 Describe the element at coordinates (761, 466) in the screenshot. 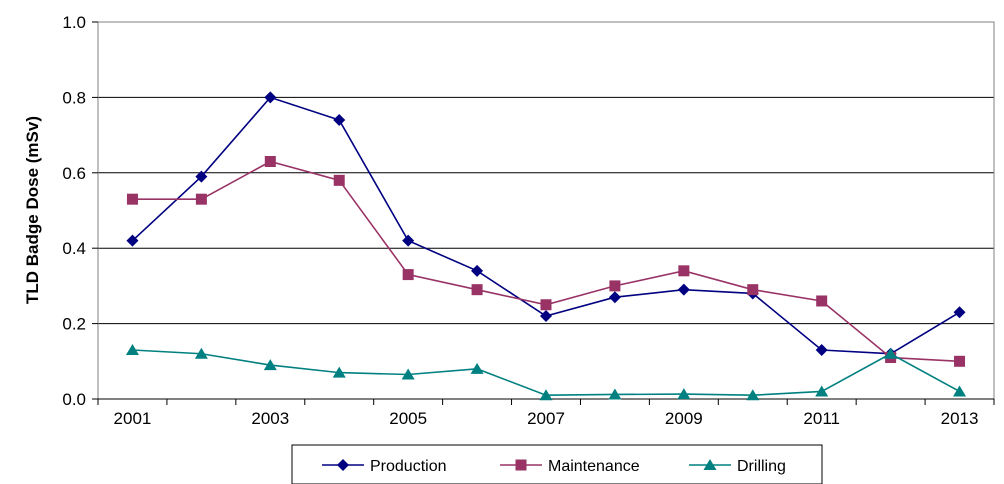

I see `legend-label: Drilling` at that location.